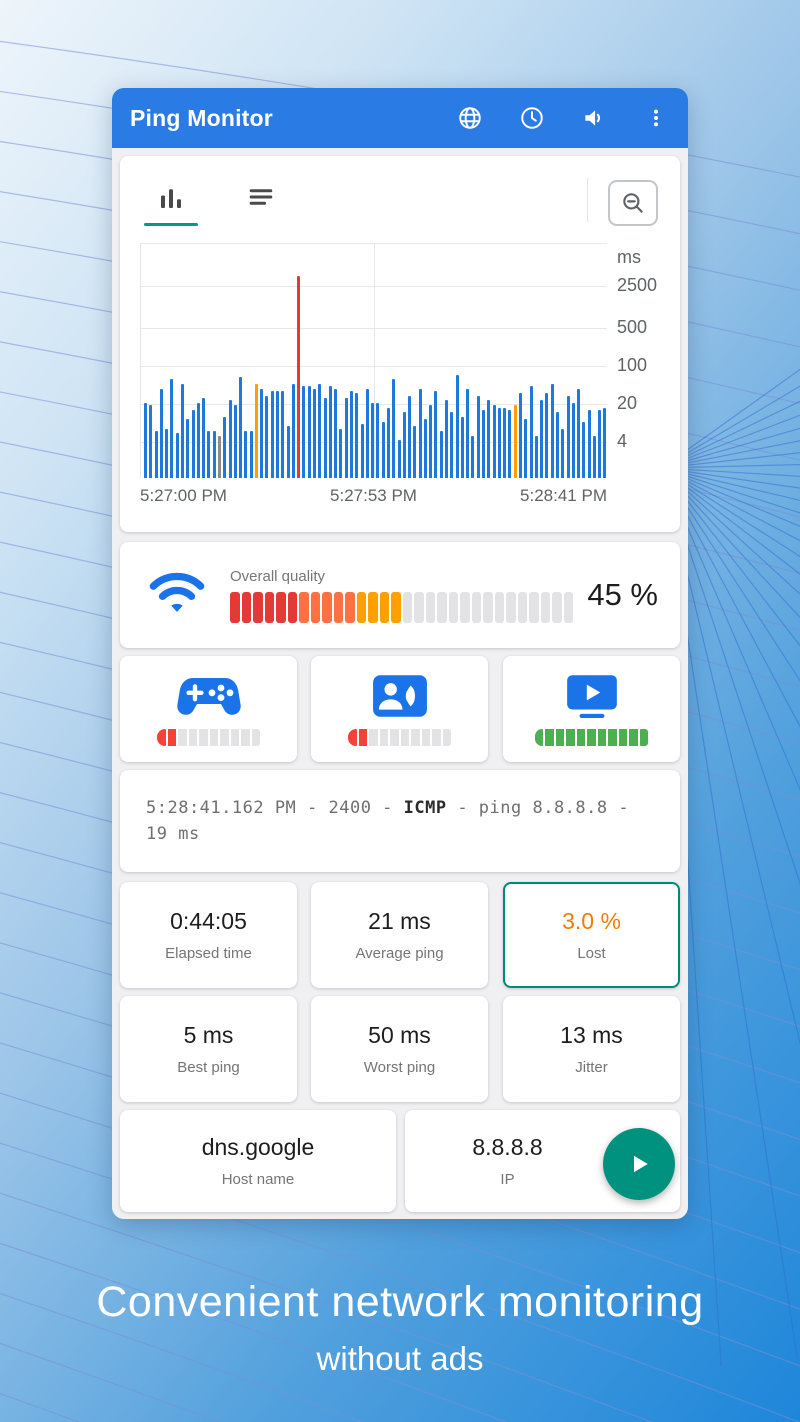  I want to click on stat-average-ping: 21 ms Average ping, so click(399, 935).